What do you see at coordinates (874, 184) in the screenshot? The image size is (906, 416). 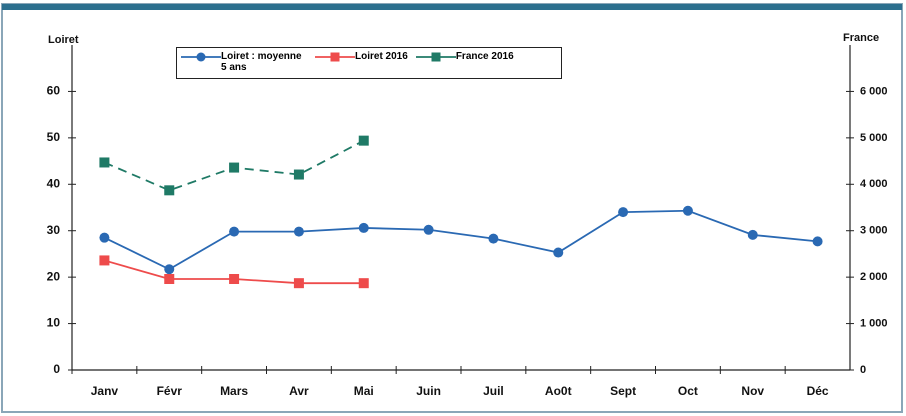 I see `y2-tick-label: 4 000` at bounding box center [874, 184].